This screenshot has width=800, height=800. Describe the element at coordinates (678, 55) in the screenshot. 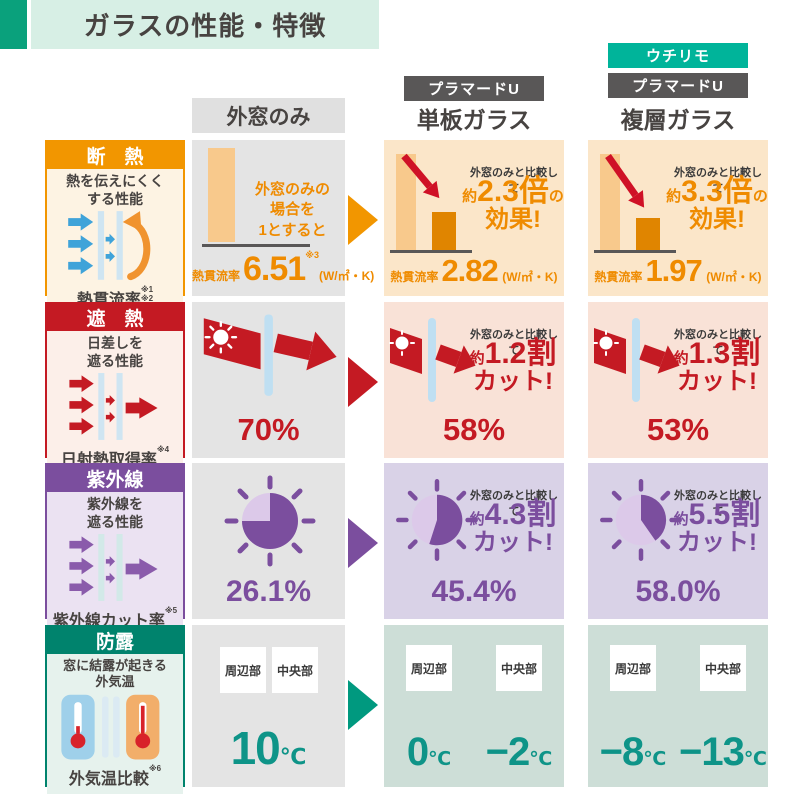

I see `column3-uchirimo-badge: ウチリモ` at that location.